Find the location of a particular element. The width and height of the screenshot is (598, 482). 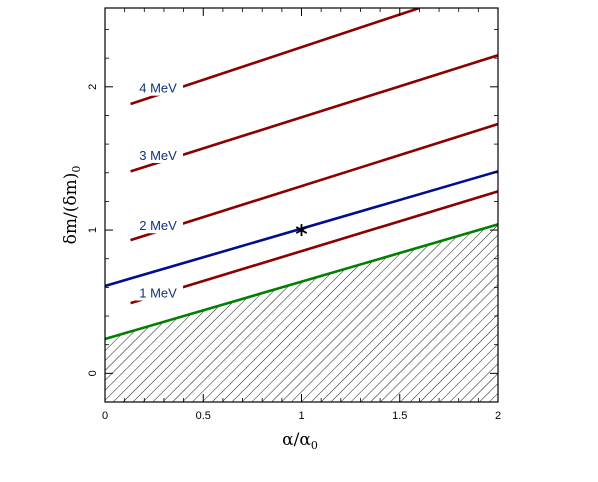

series-label-2: 3 MeV is located at coordinates (158, 155).